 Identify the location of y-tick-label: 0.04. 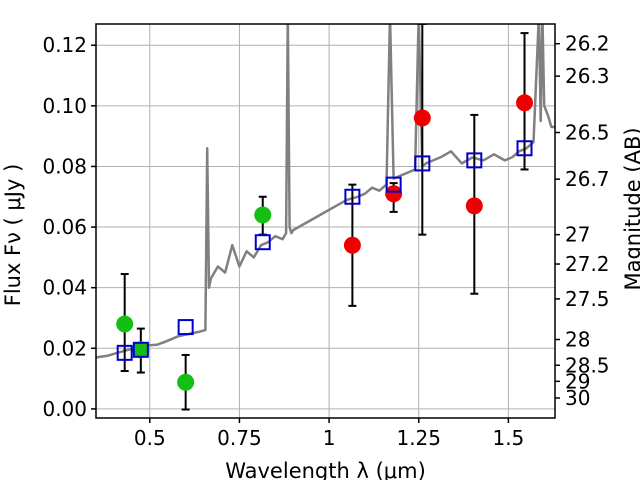
(64, 288).